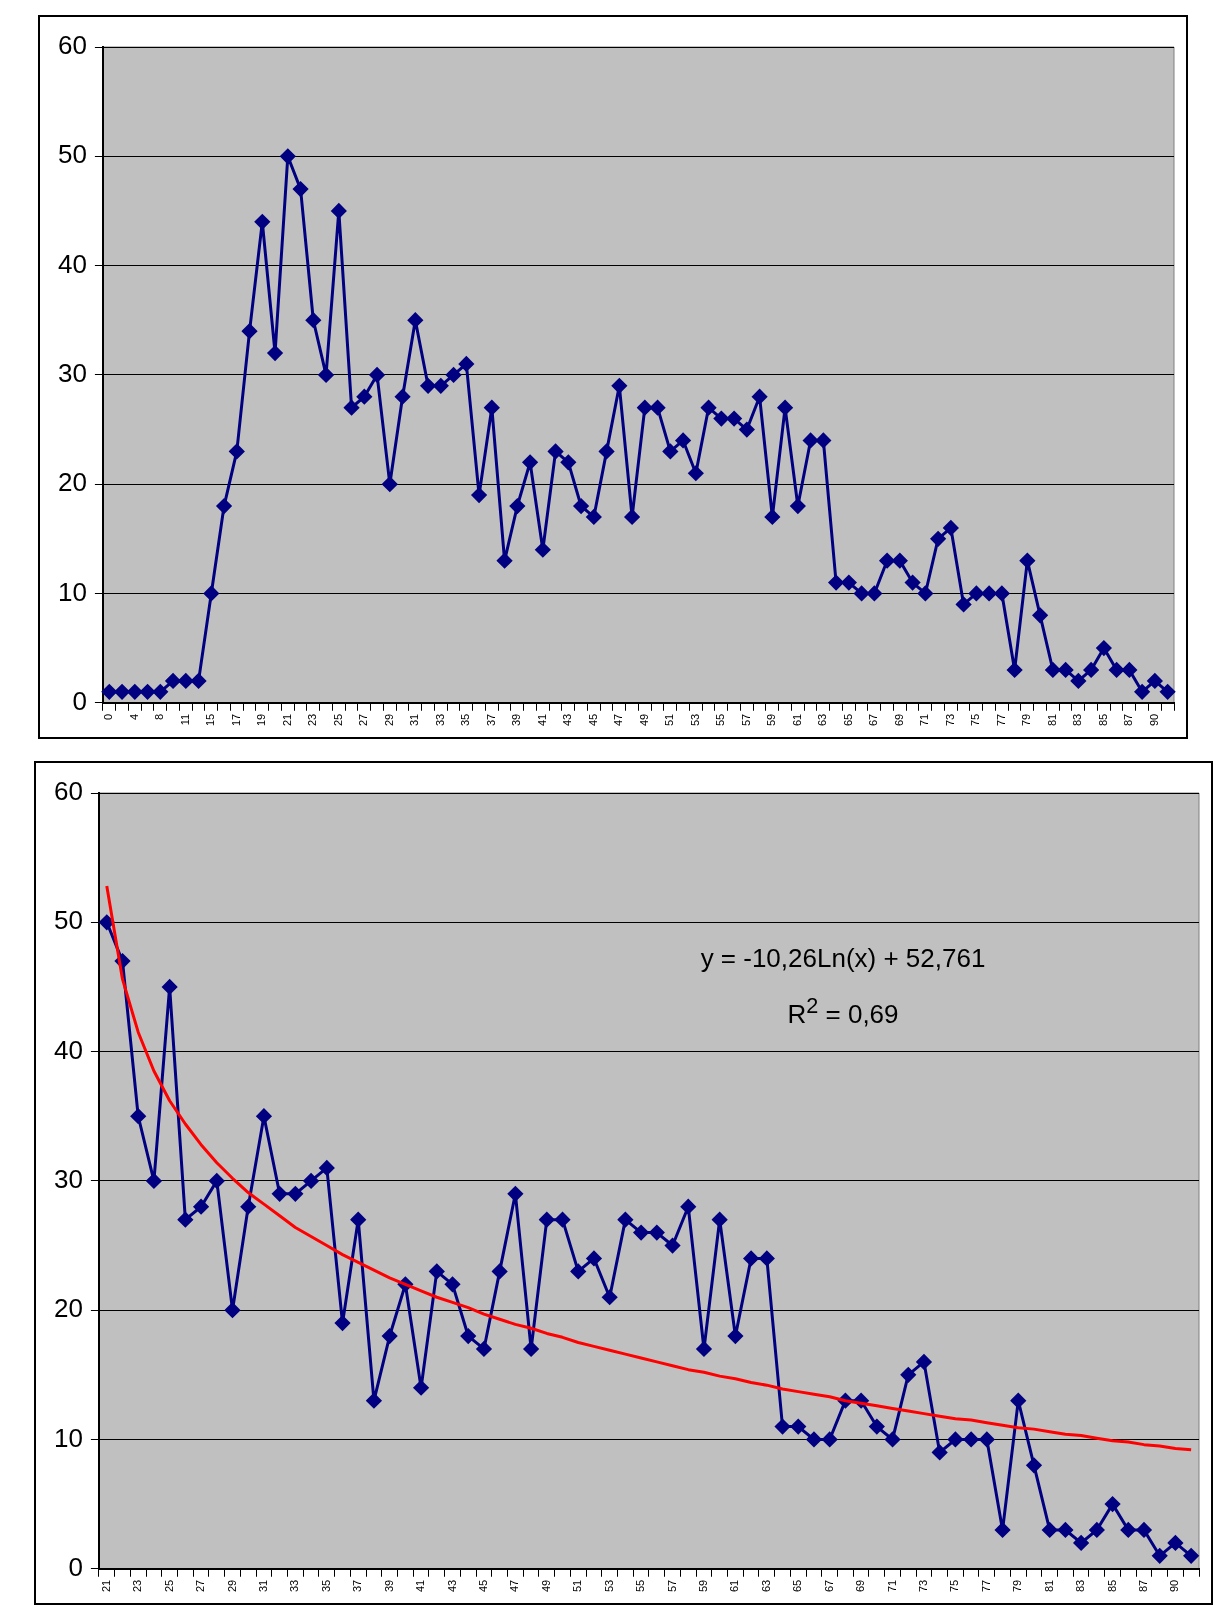 The height and width of the screenshot is (1609, 1215). Describe the element at coordinates (133, 716) in the screenshot. I see `x-tick-label: 4` at that location.